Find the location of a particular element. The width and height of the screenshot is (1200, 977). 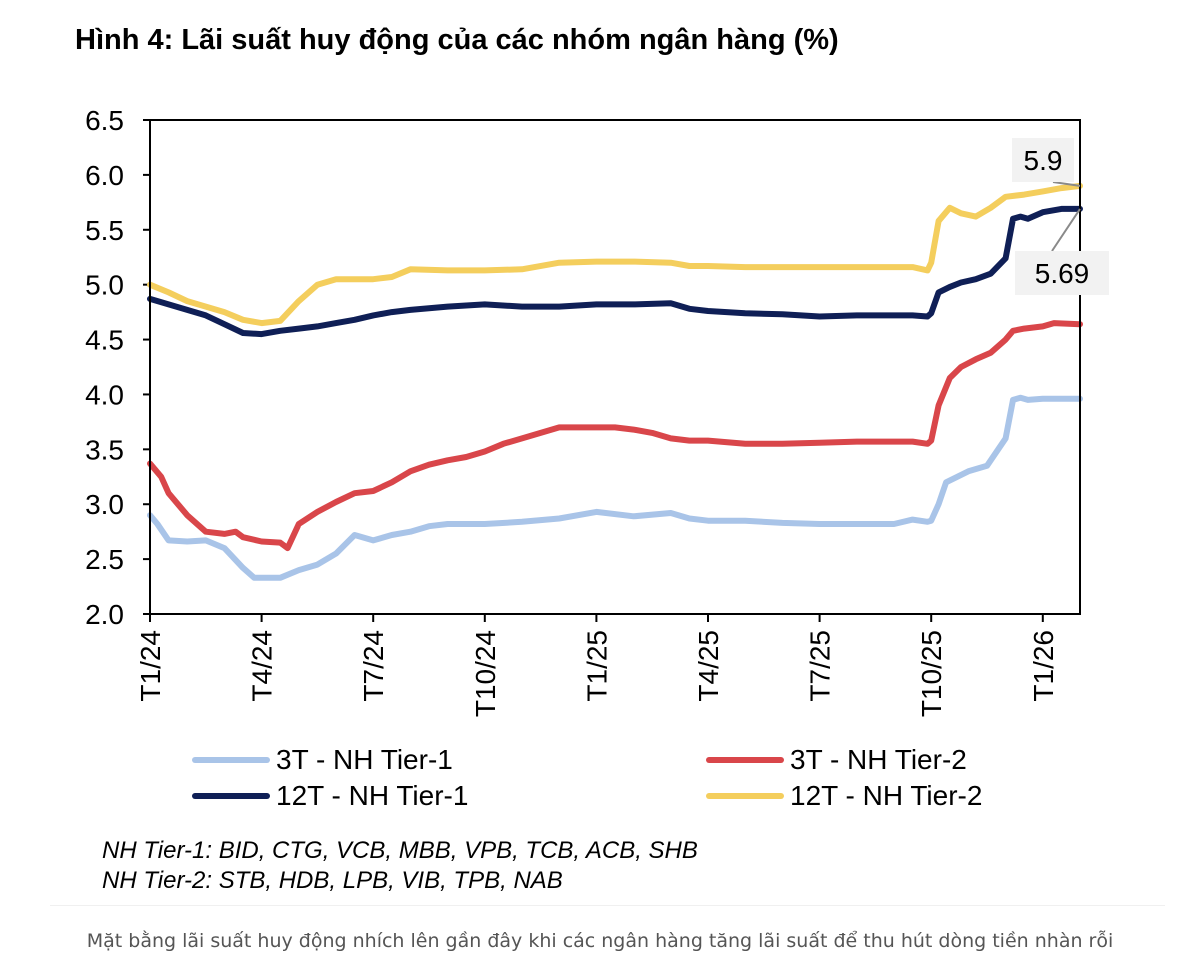

y-tick-label: 6.0 is located at coordinates (104, 175).